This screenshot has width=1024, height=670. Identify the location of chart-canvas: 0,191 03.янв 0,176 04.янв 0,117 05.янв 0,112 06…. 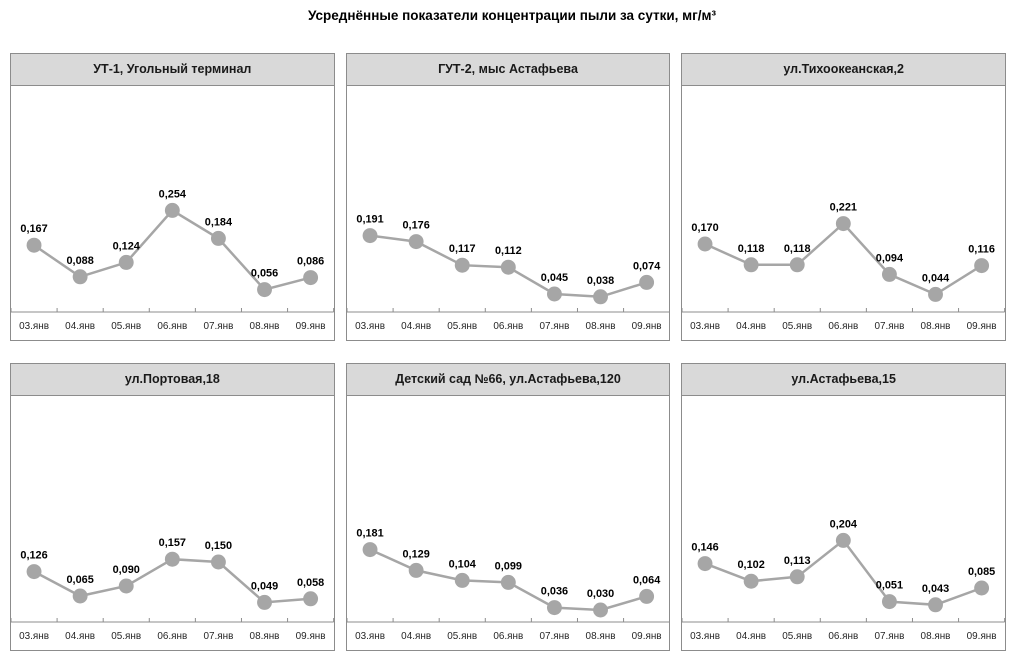
(508, 273).